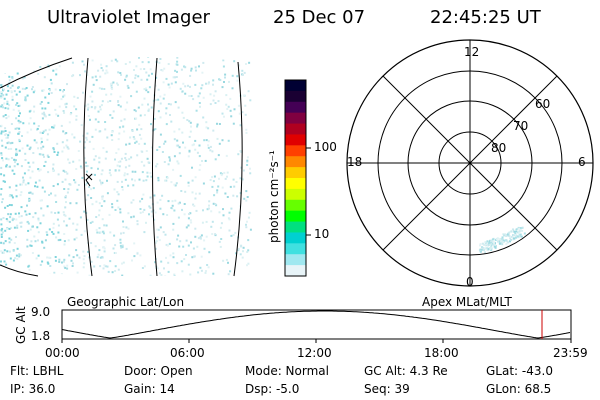  I want to click on colorbar-segment, so click(295, 271).